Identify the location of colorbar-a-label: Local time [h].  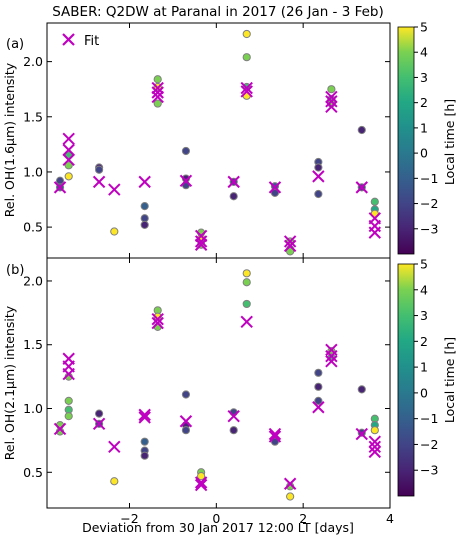
(449, 142).